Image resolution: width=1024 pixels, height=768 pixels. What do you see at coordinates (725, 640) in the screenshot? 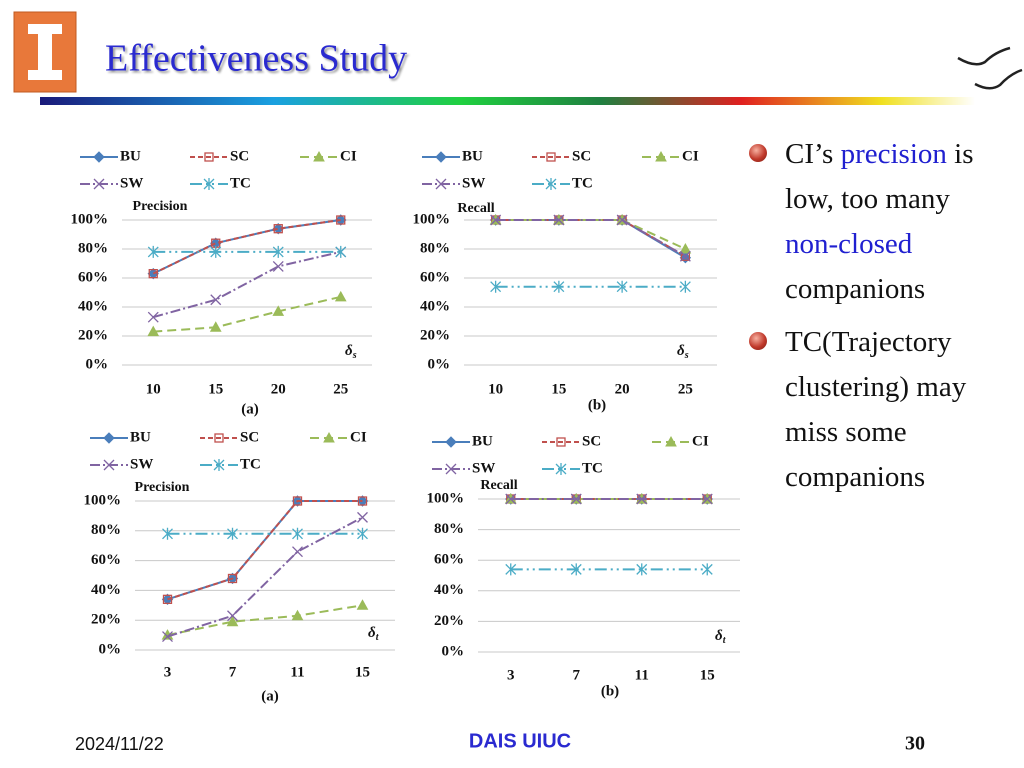
I see `x-axis-label-sub: t` at bounding box center [725, 640].